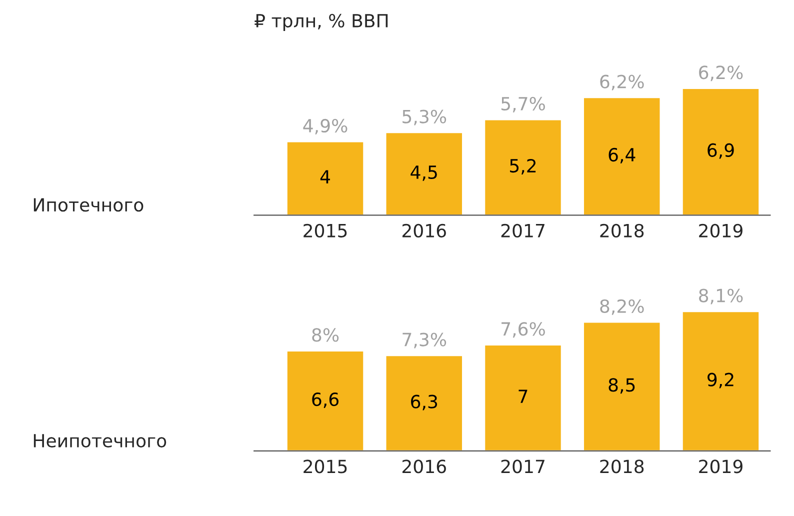 This screenshot has height=516, width=794. What do you see at coordinates (622, 307) in the screenshot?
I see `annotation: 8,2%` at bounding box center [622, 307].